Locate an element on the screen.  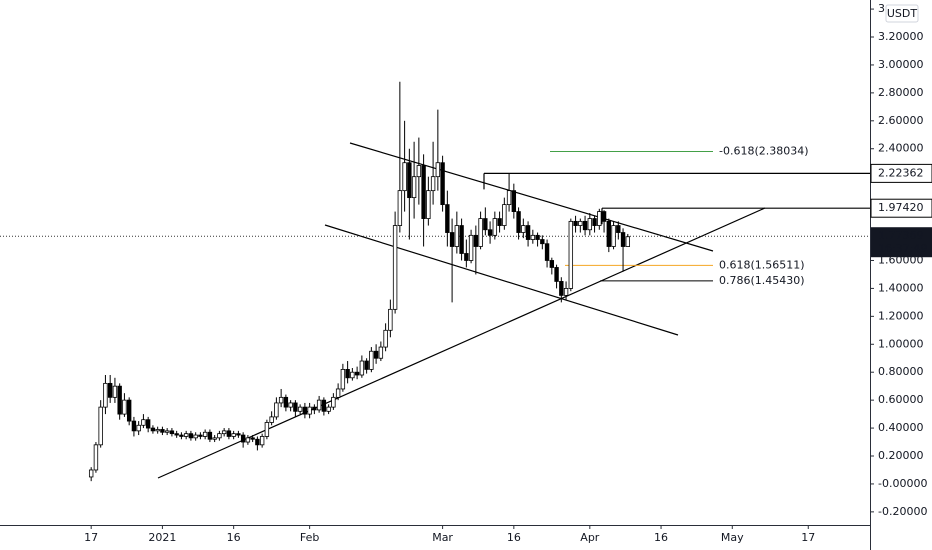
current-price-box is located at coordinates (901, 242).